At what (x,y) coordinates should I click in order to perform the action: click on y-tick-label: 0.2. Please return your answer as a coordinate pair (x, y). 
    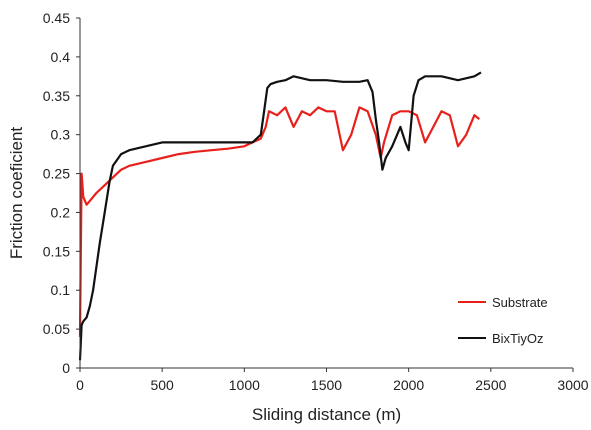
    Looking at the image, I should click on (61, 212).